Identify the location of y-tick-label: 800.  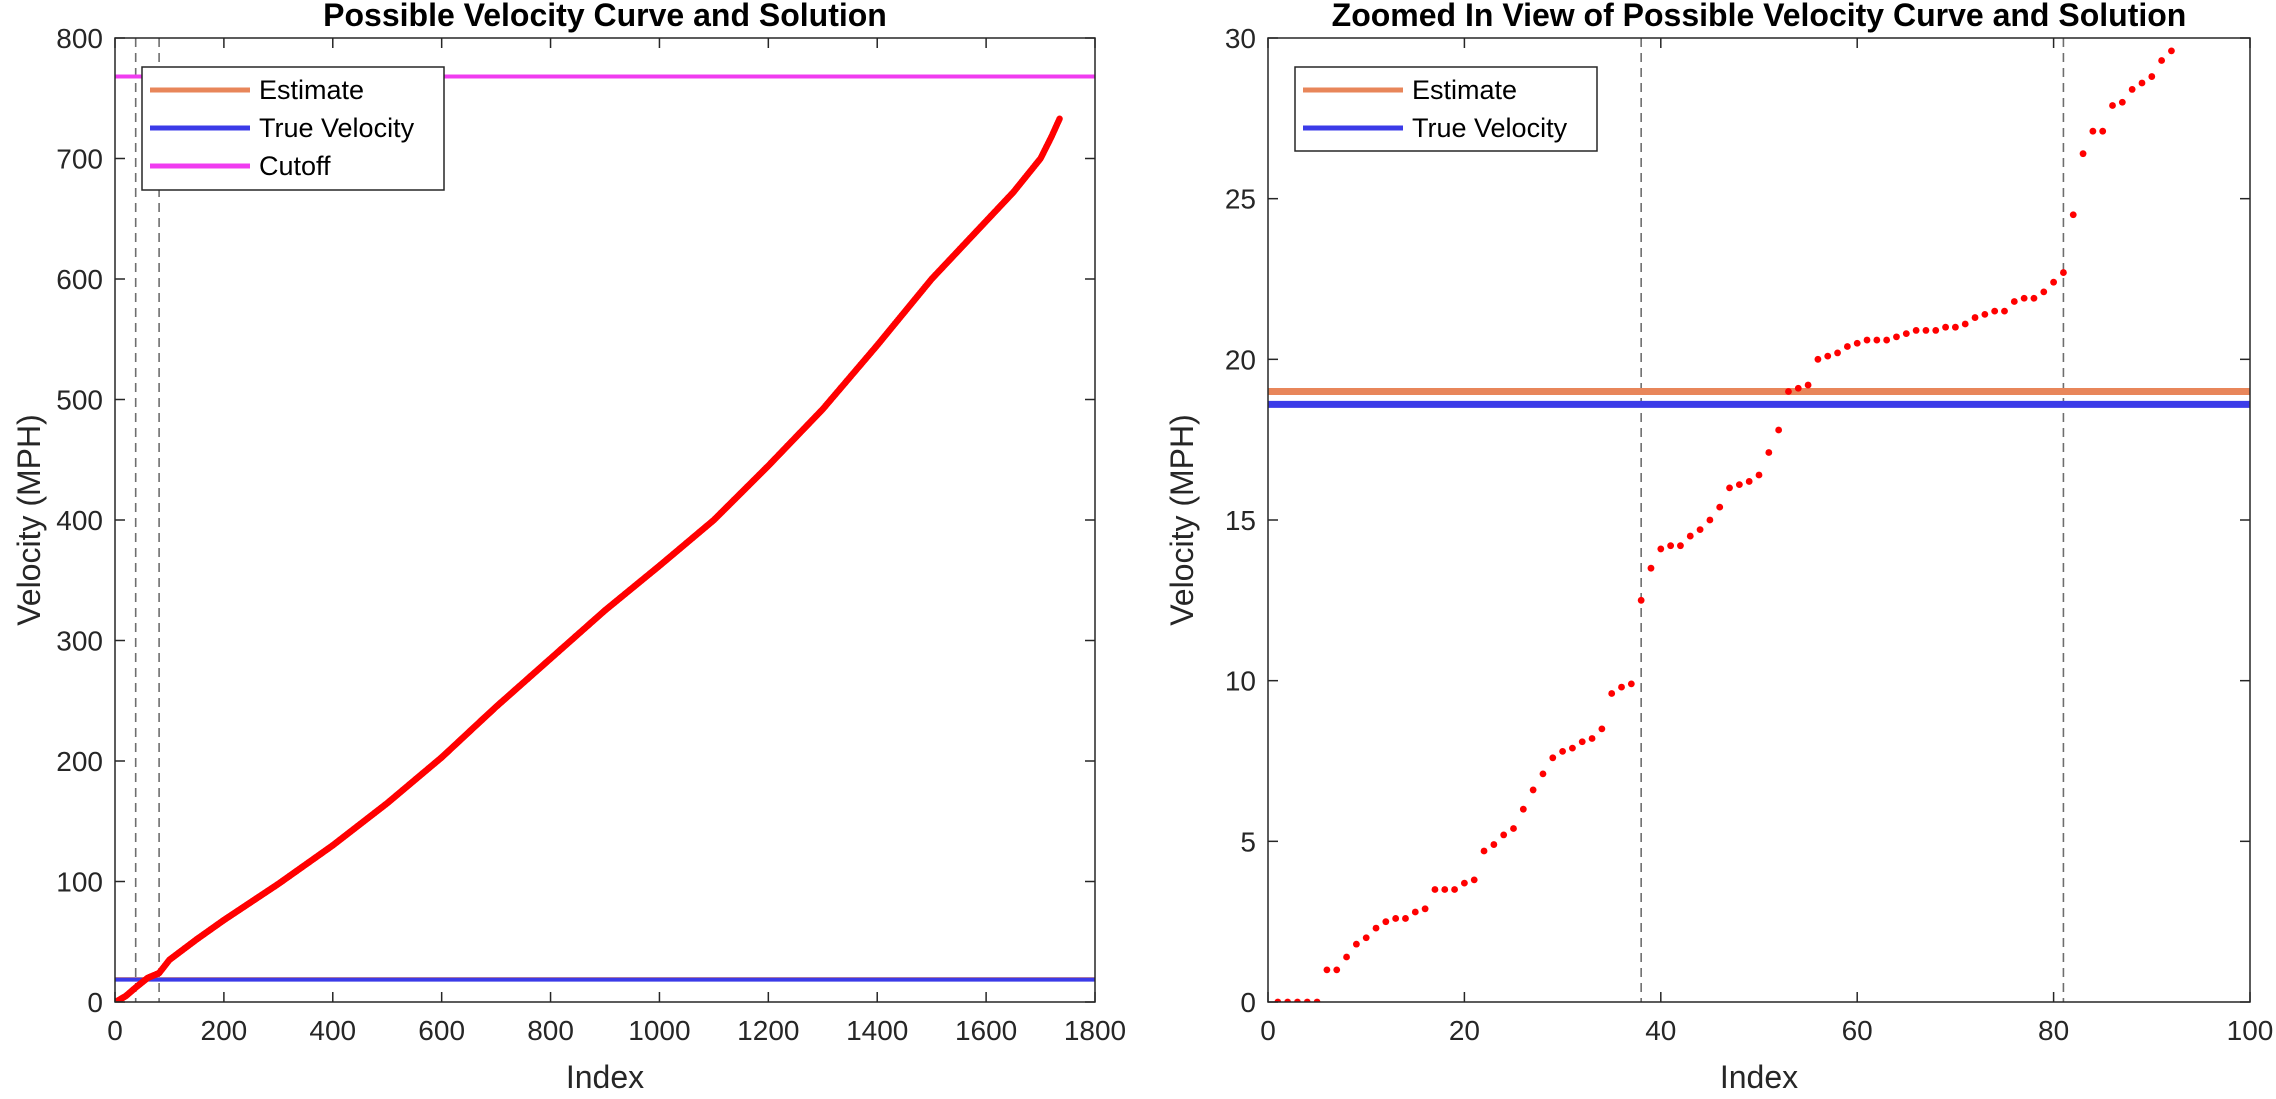
(79, 38).